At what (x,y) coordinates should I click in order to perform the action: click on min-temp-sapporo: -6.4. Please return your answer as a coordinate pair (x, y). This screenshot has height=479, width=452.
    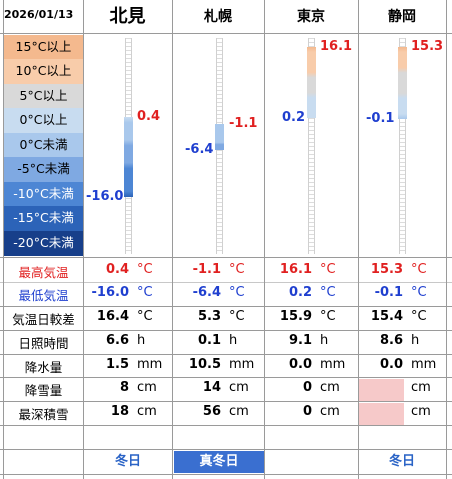
    Looking at the image, I should click on (206, 292).